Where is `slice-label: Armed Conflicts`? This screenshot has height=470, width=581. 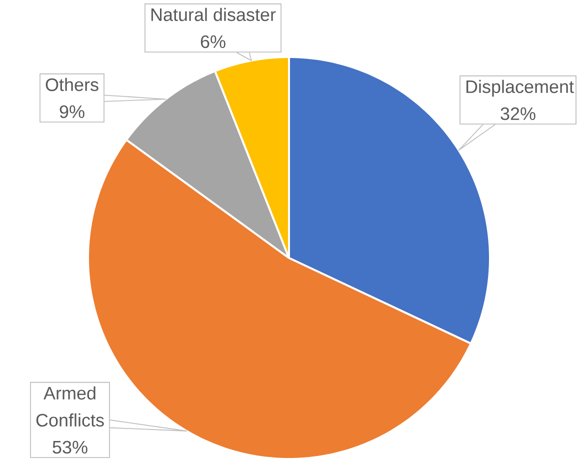
slice-label: Armed Conflicts is located at coordinates (70, 406).